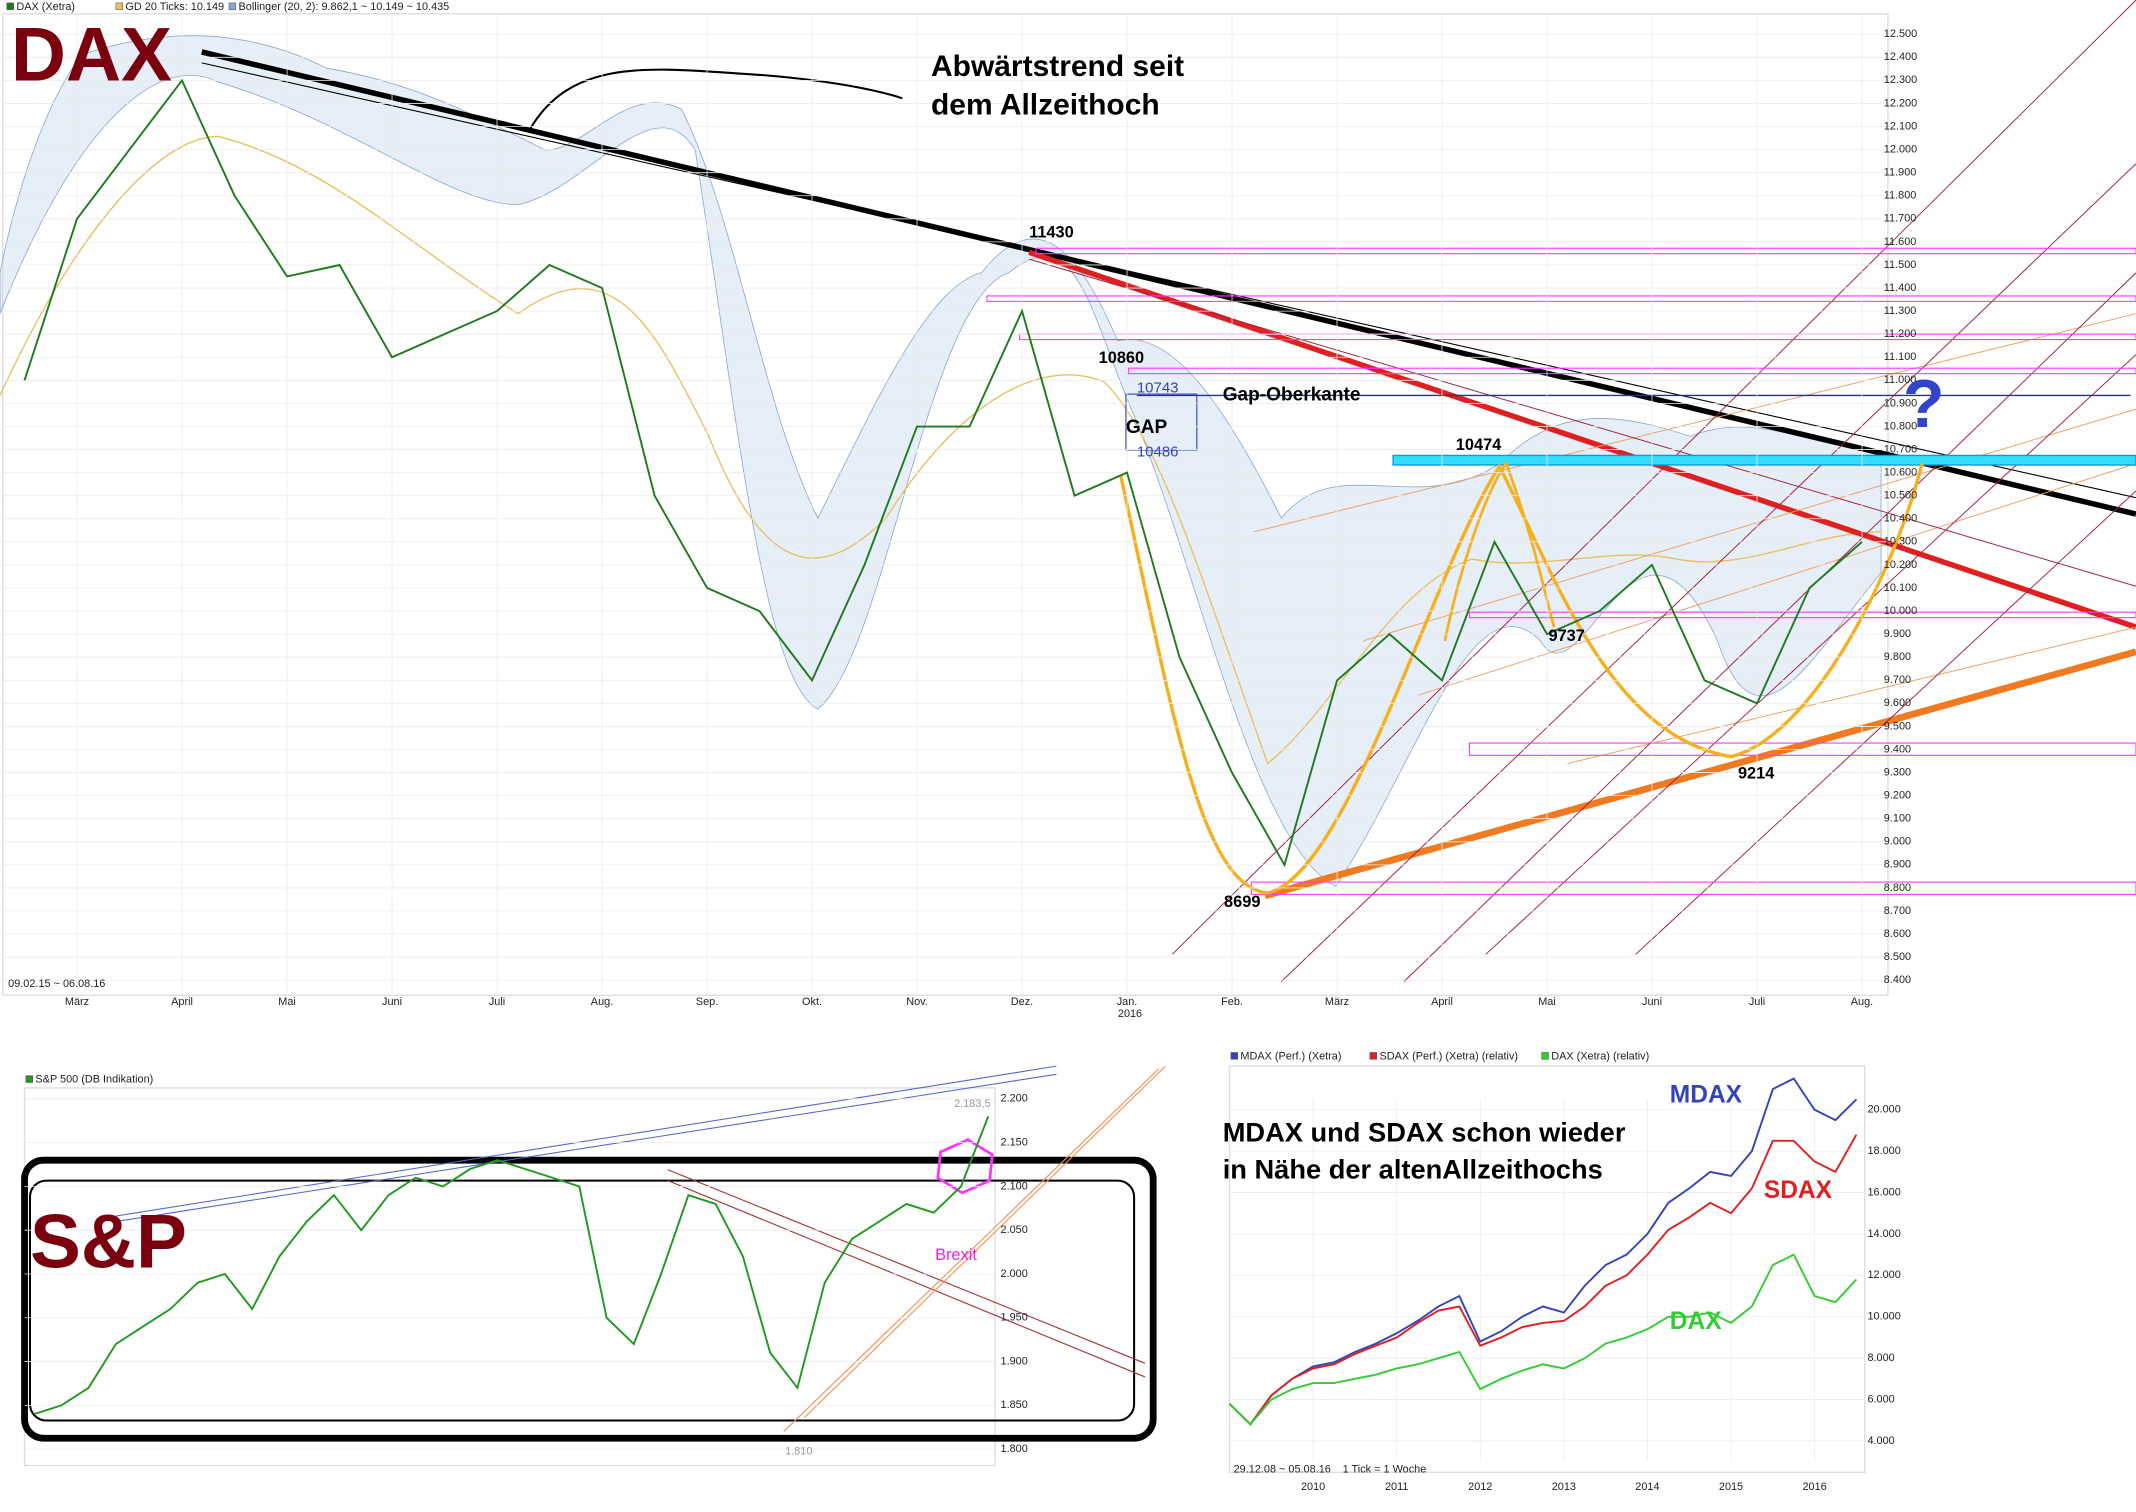 This screenshot has height=1512, width=2136. Describe the element at coordinates (108, 1242) in the screenshot. I see `annotation: S&P` at that location.